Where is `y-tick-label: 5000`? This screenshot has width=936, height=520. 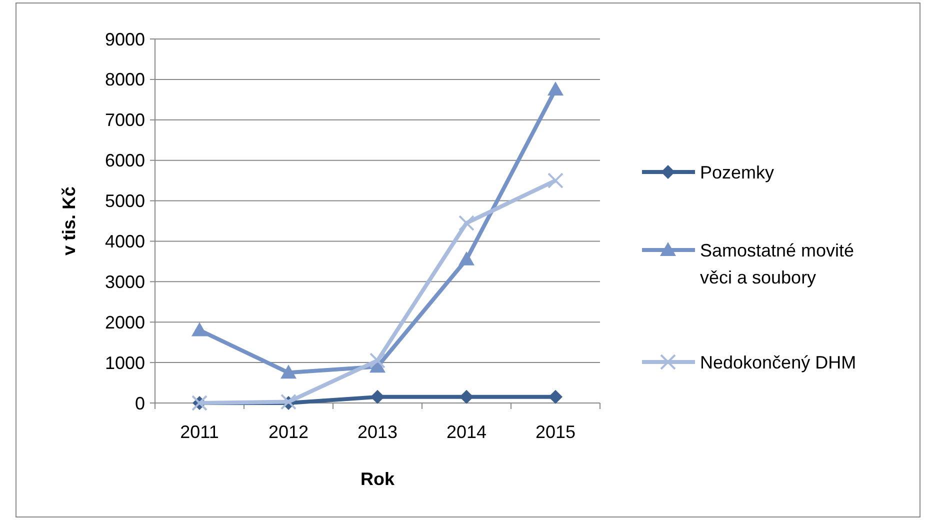
y-tick-label: 5000 is located at coordinates (124, 201).